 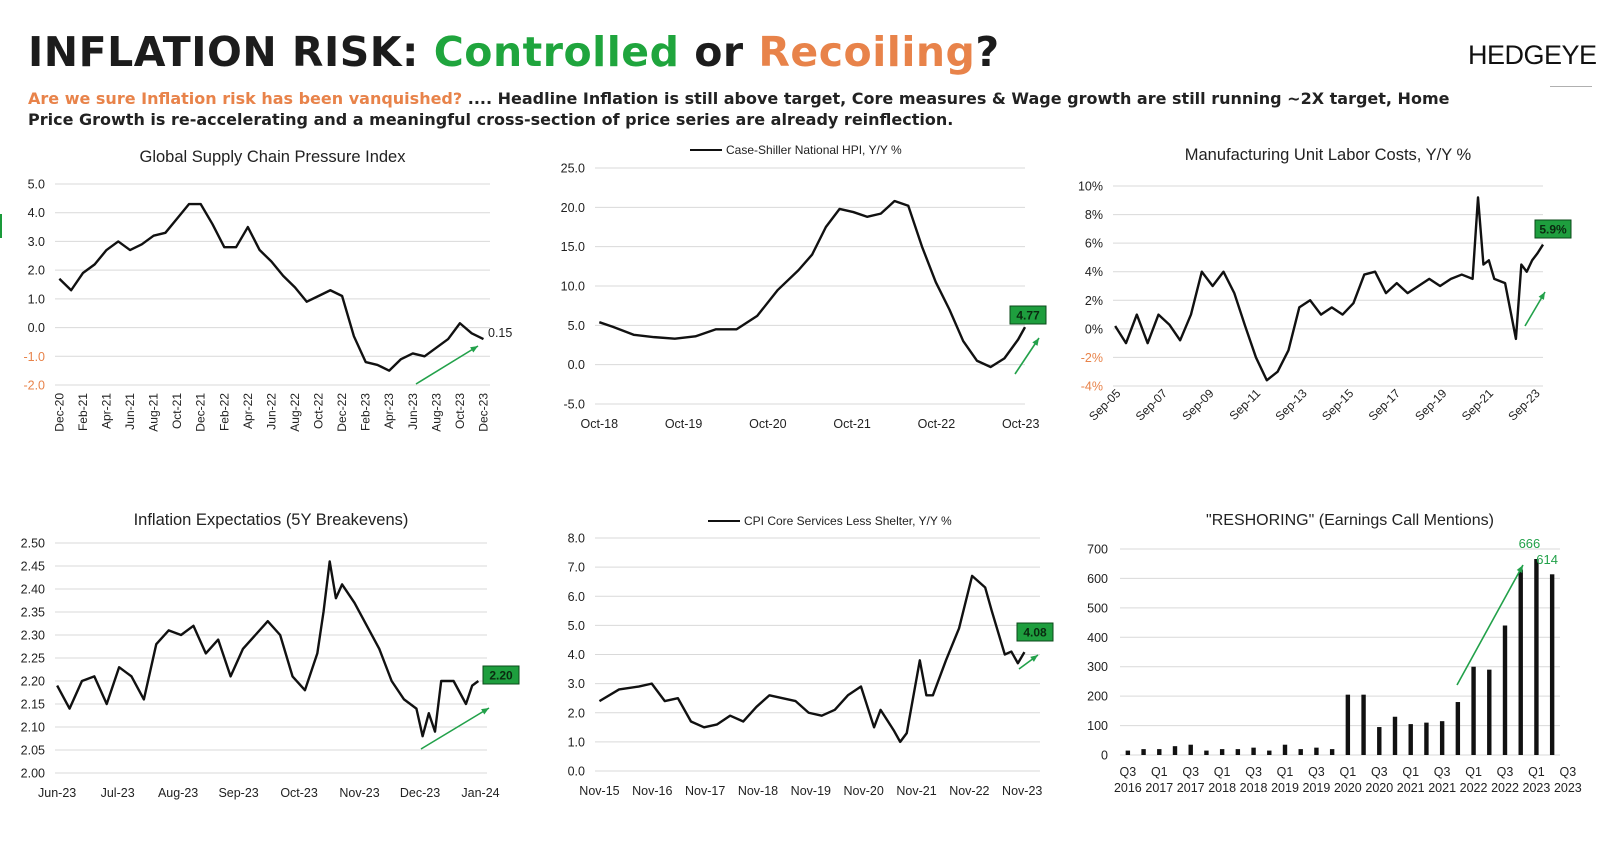 I want to click on y-tick-label: -5.0, so click(x=574, y=405).